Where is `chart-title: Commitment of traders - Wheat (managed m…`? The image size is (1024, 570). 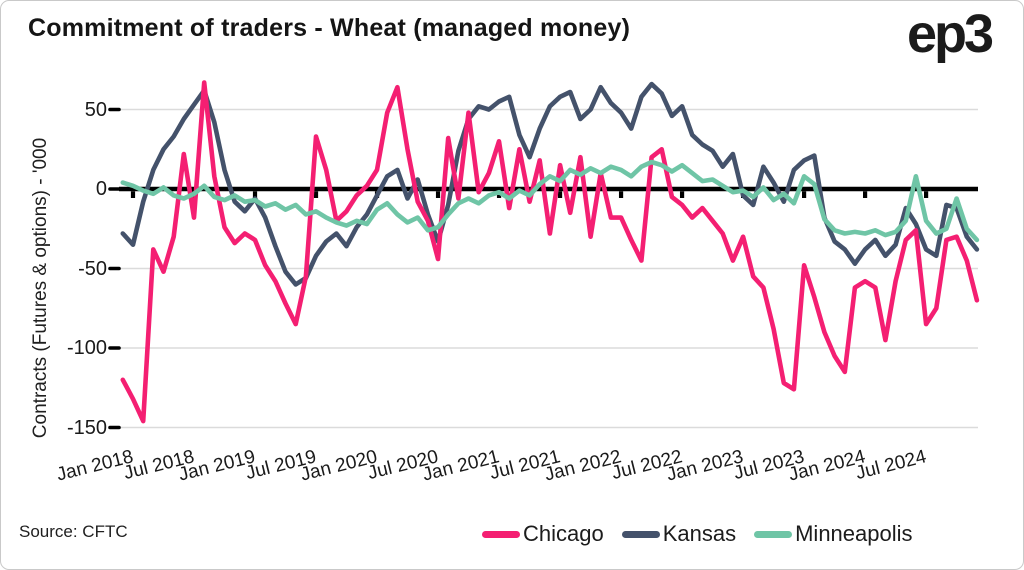
chart-title: Commitment of traders - Wheat (managed m… is located at coordinates (329, 28).